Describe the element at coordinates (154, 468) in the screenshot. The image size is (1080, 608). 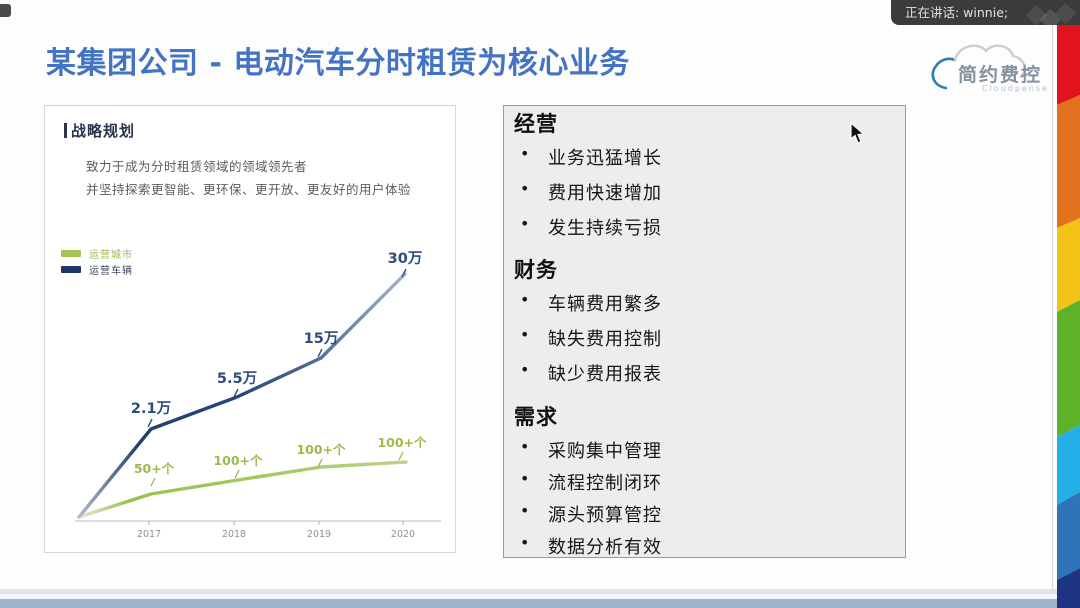
I see `svg-text: 50+个` at that location.